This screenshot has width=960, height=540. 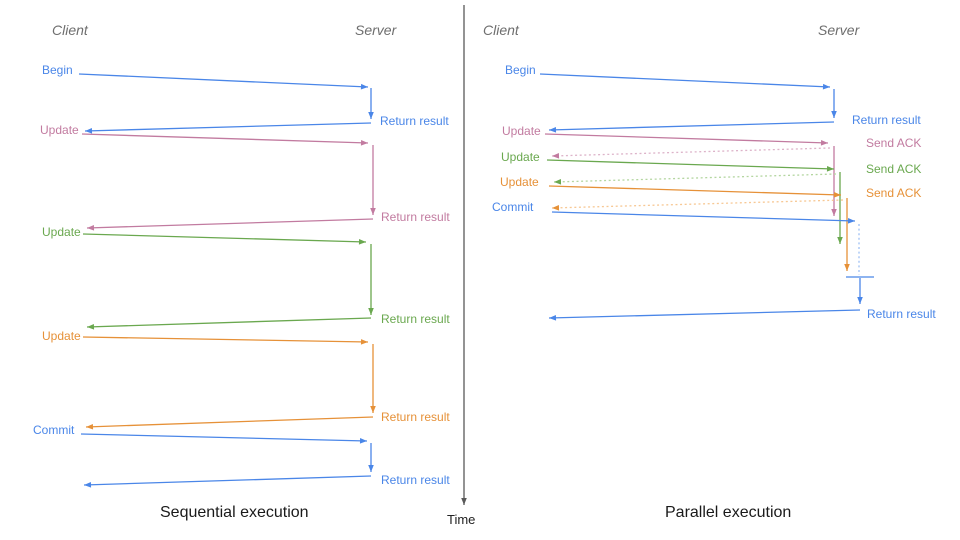 I want to click on right-update3-processing-line, so click(x=847, y=234).